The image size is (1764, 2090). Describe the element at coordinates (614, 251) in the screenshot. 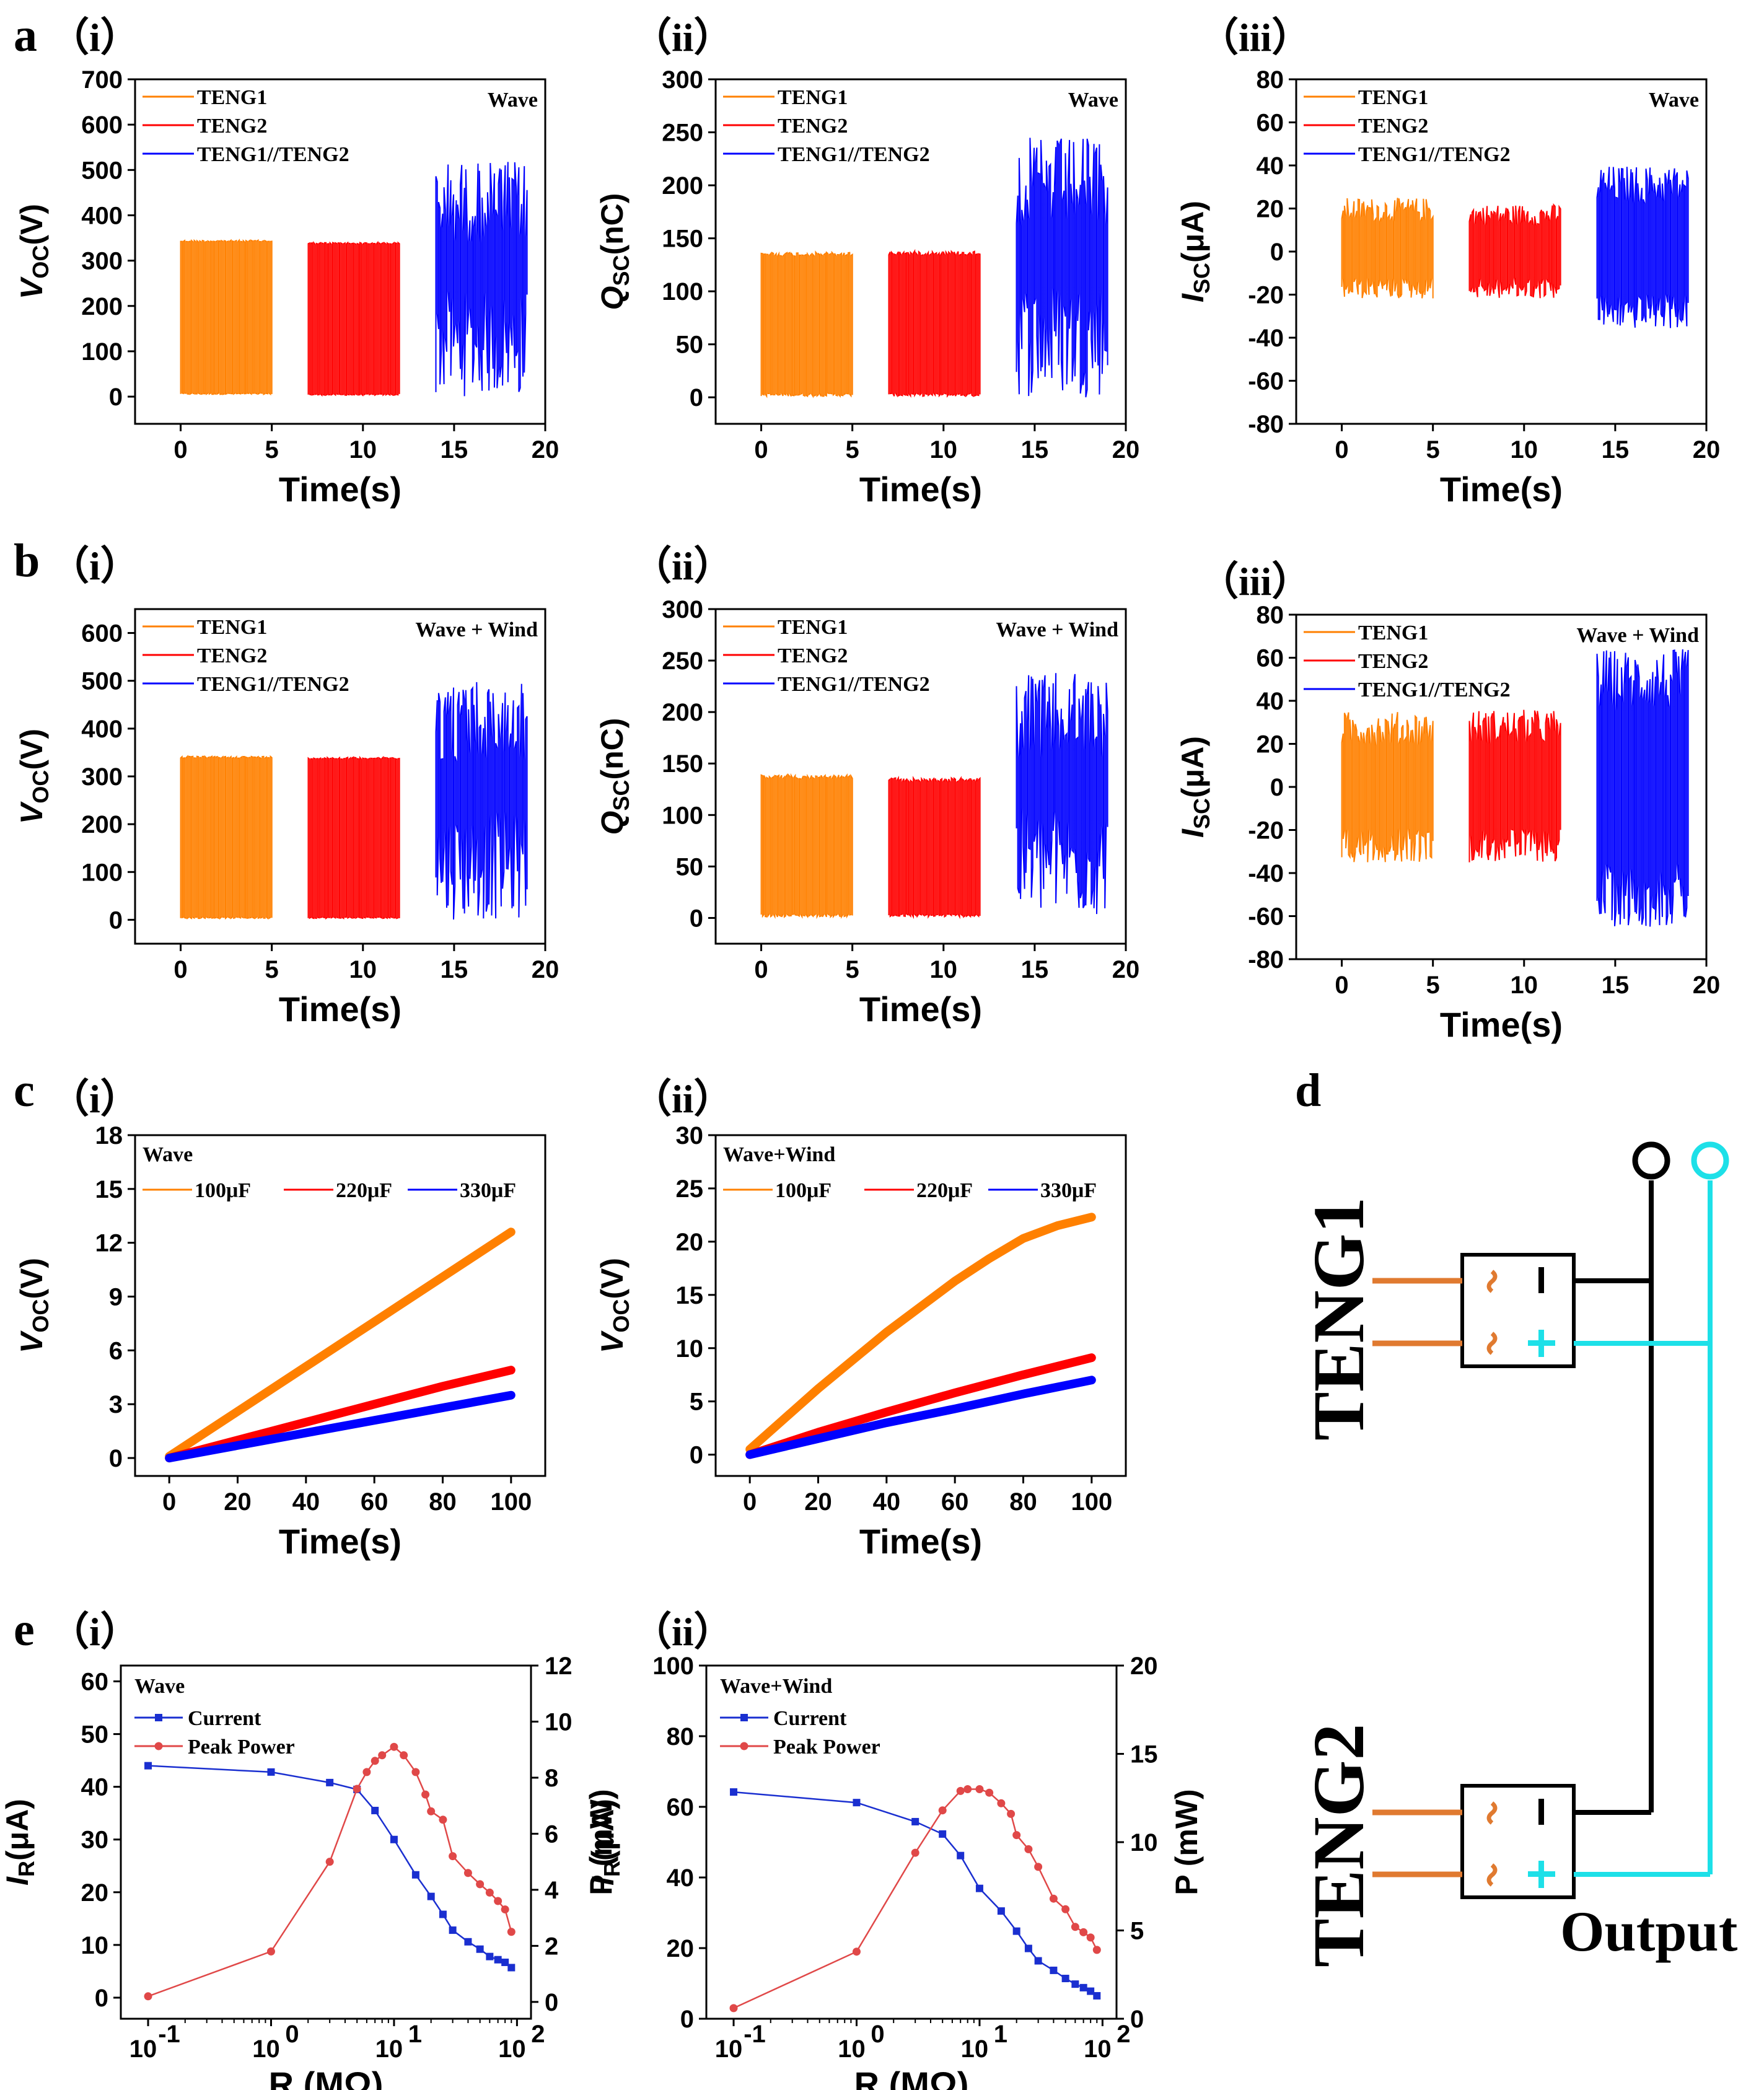

I see `y-axis-label: QSC(nC)` at that location.